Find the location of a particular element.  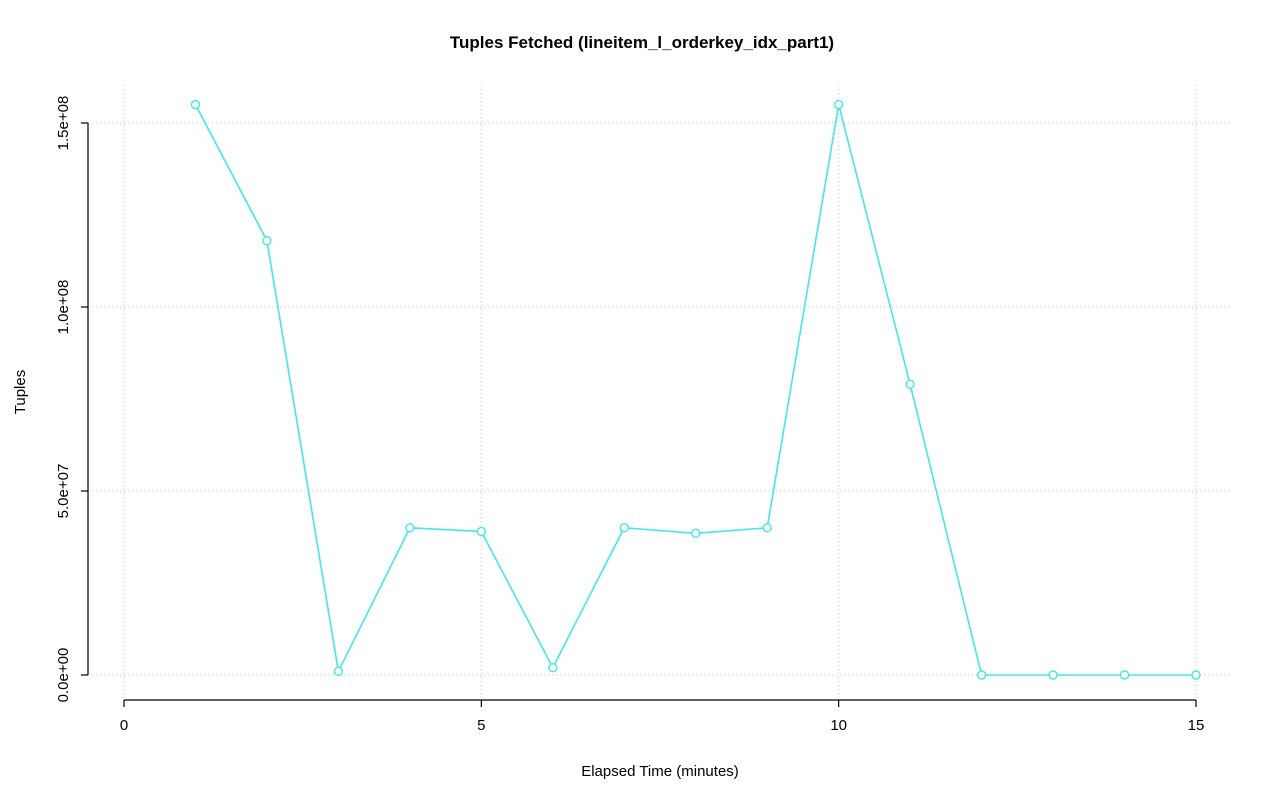

x-tick-label: 15 is located at coordinates (1196, 725).